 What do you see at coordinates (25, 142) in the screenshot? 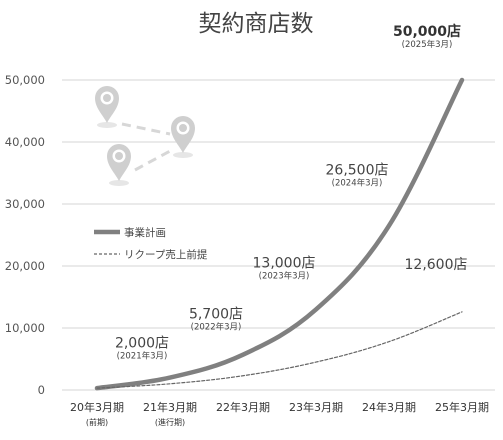
I see `y-tick-label: 40,000` at bounding box center [25, 142].